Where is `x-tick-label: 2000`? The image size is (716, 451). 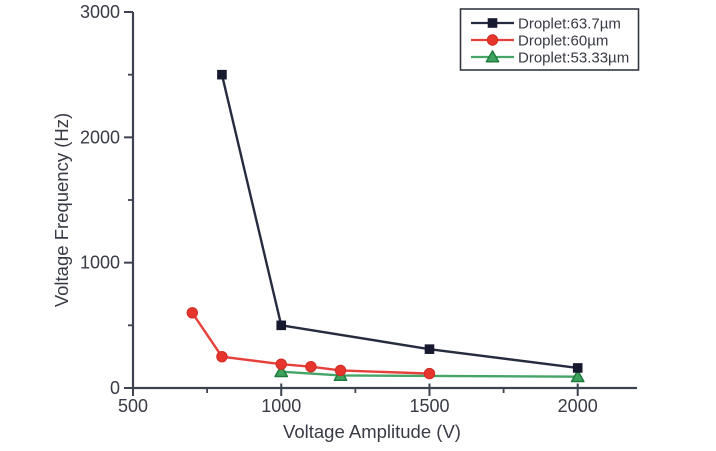 x-tick-label: 2000 is located at coordinates (578, 406).